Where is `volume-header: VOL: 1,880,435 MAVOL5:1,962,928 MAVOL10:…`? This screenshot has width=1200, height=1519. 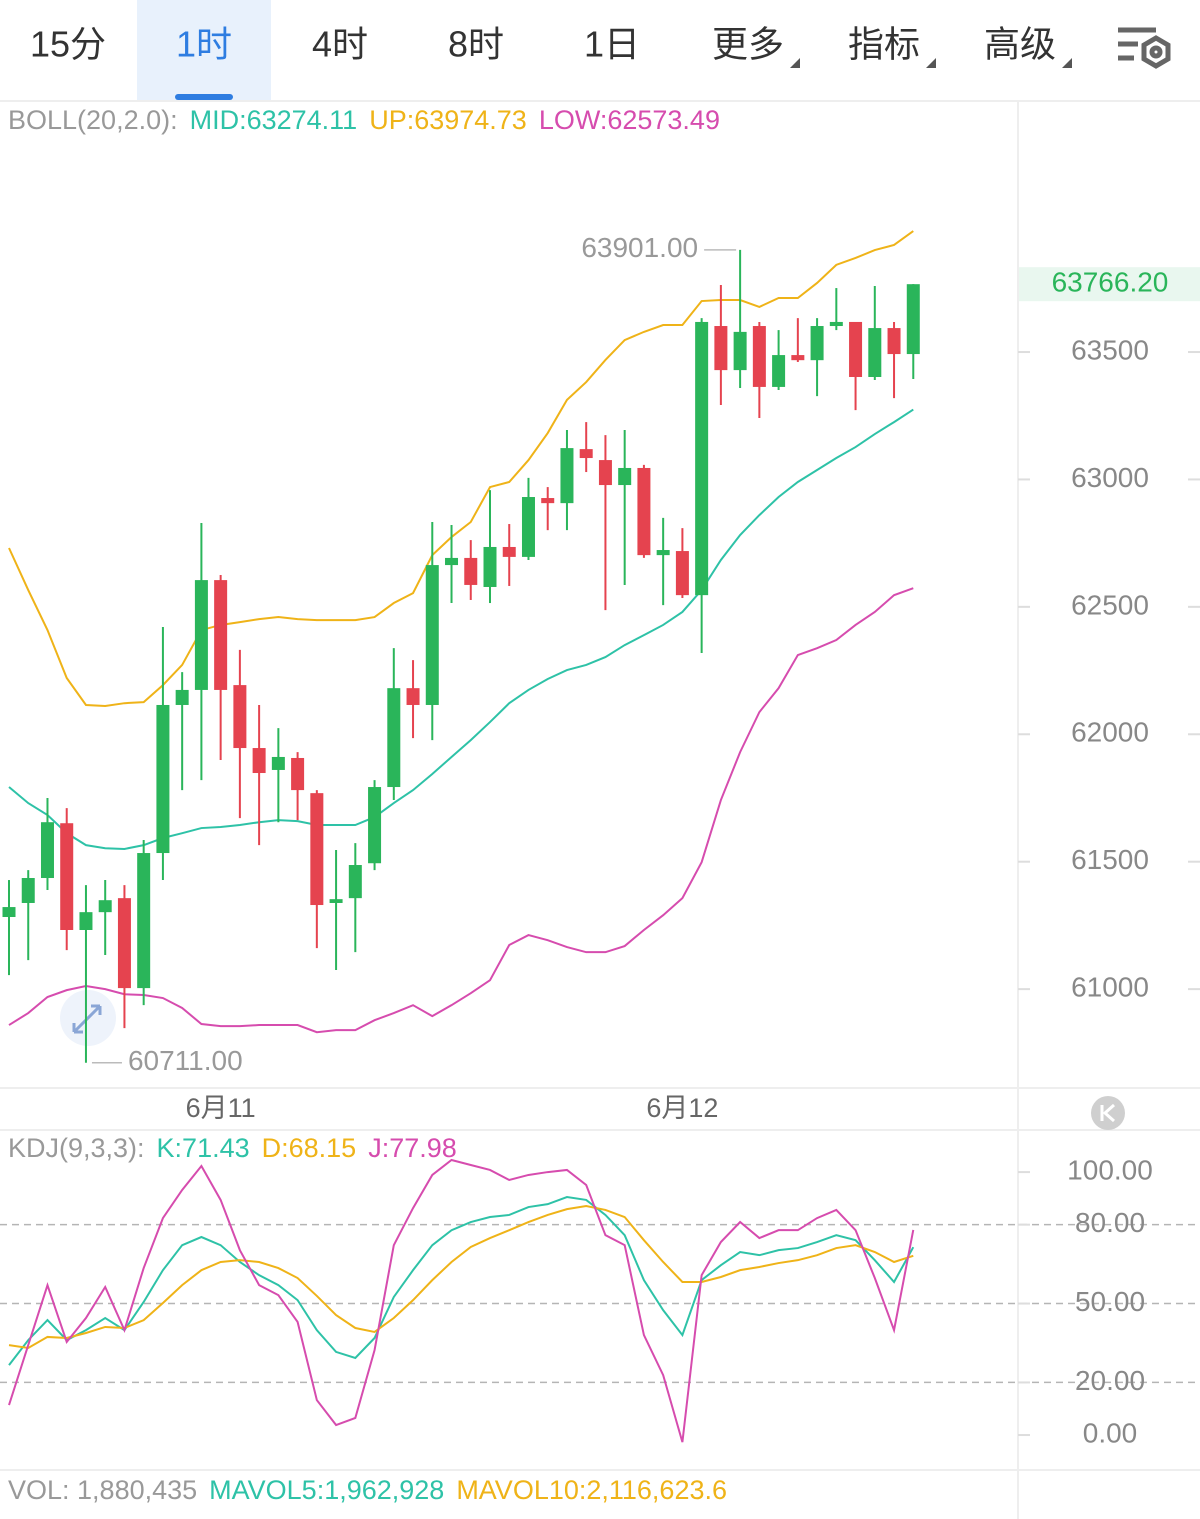
volume-header: VOL: 1,880,435 MAVOL5:1,962,928 MAVOL10:… is located at coordinates (367, 1490).